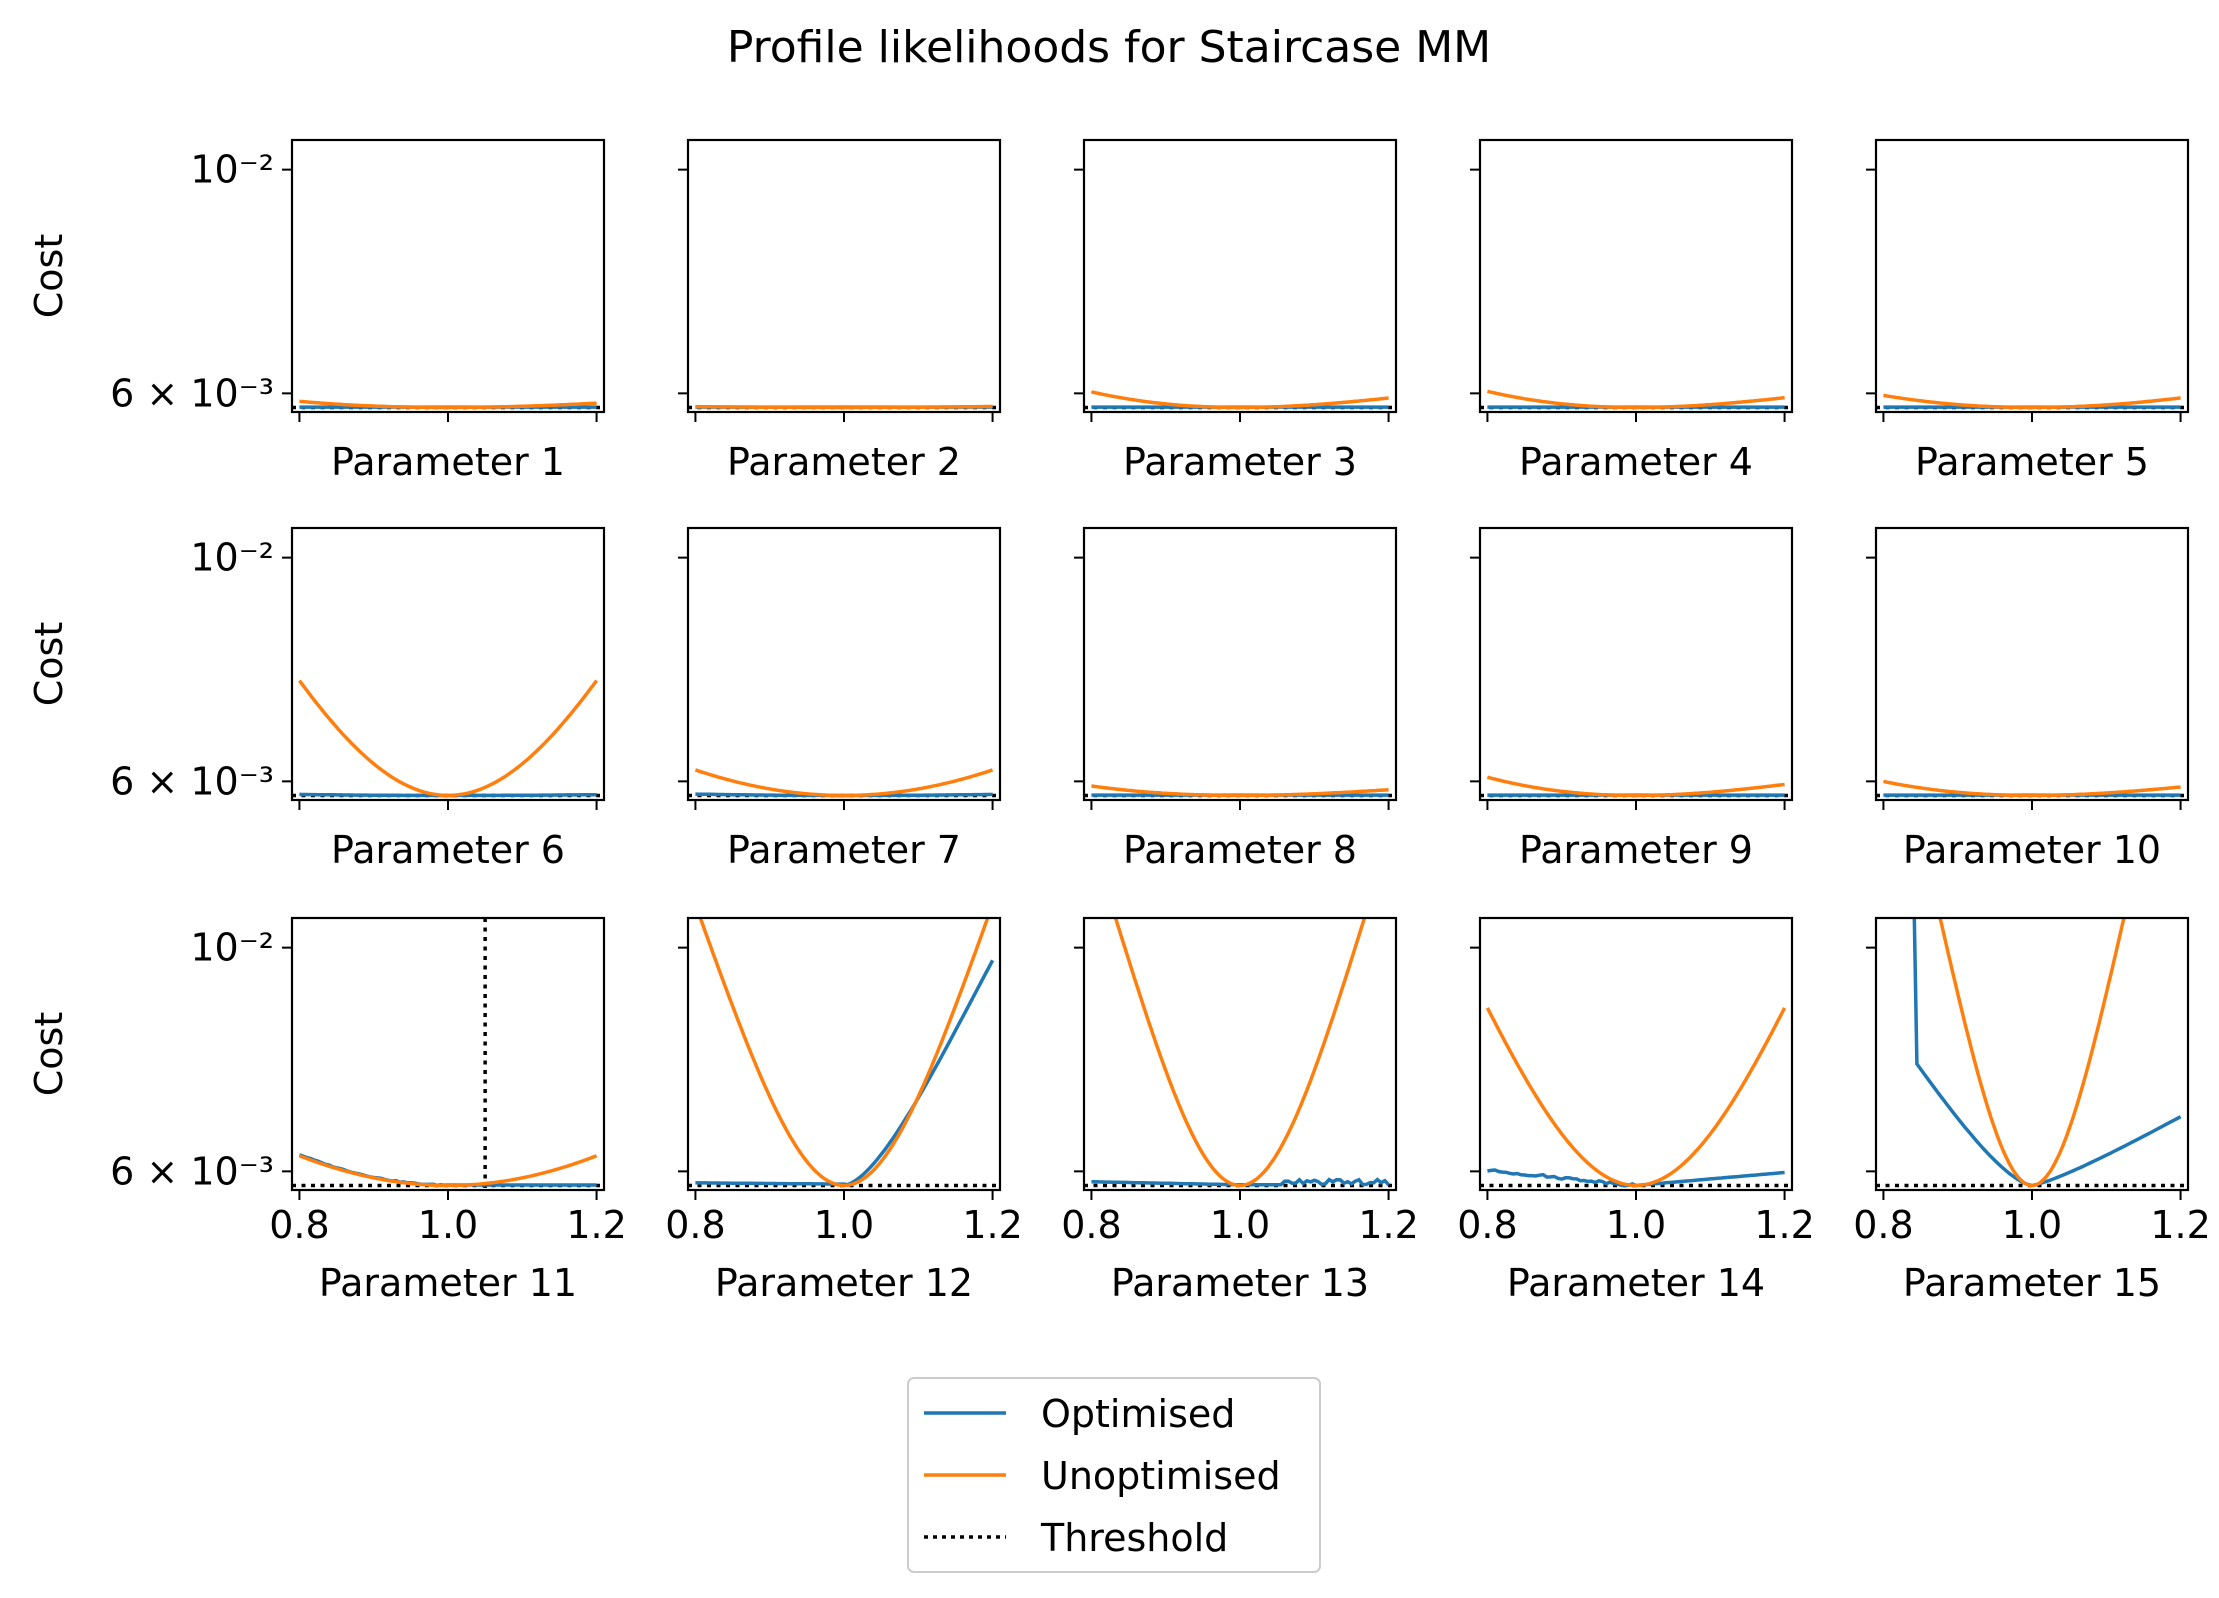 The height and width of the screenshot is (1598, 2219). I want to click on y-tick-label-11-0: 6 × 10⁻³, so click(192, 1171).